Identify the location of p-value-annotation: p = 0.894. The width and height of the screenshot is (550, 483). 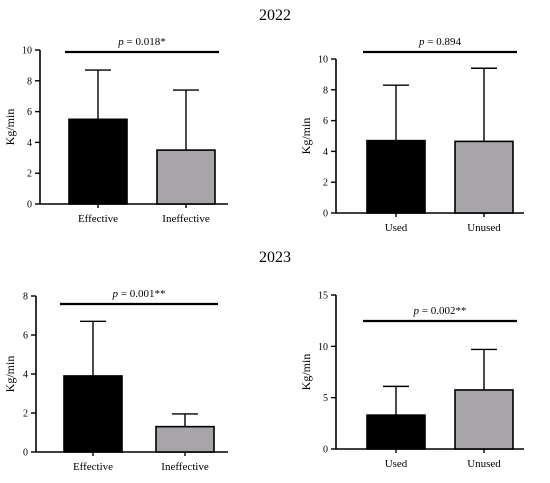
(439, 42).